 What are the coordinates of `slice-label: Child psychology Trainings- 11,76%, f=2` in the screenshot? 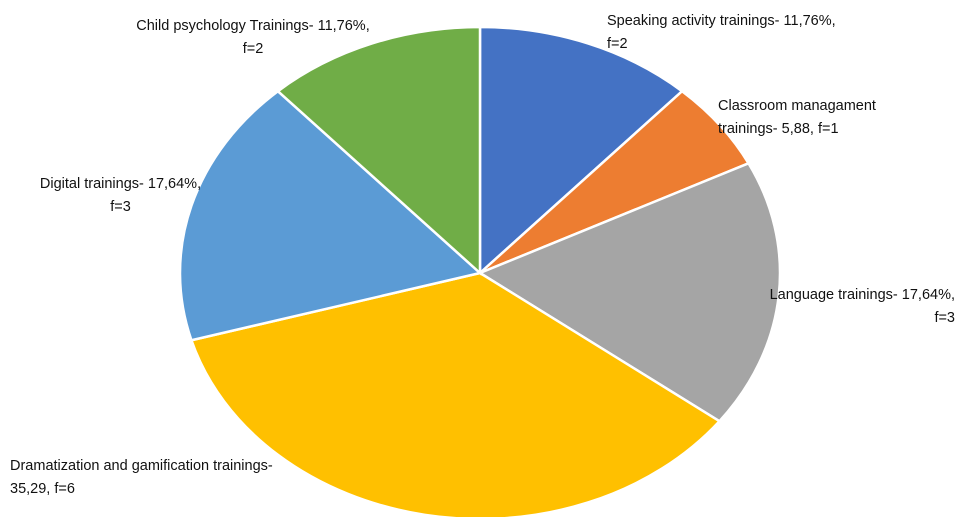 It's located at (253, 38).